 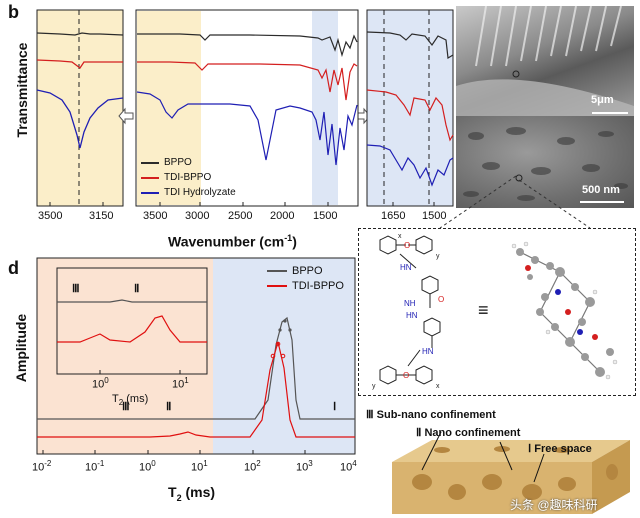 I want to click on chem-x-1: x, so click(x=400, y=236).